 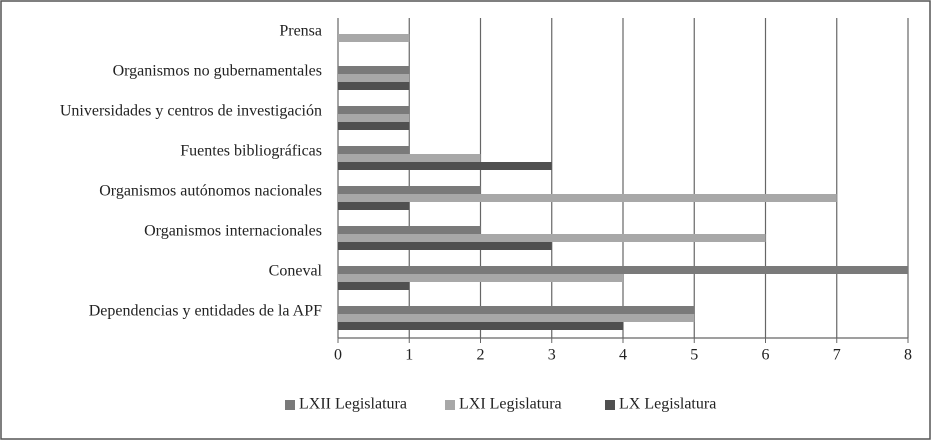 What do you see at coordinates (552, 355) in the screenshot?
I see `x-tick-label: 3` at bounding box center [552, 355].